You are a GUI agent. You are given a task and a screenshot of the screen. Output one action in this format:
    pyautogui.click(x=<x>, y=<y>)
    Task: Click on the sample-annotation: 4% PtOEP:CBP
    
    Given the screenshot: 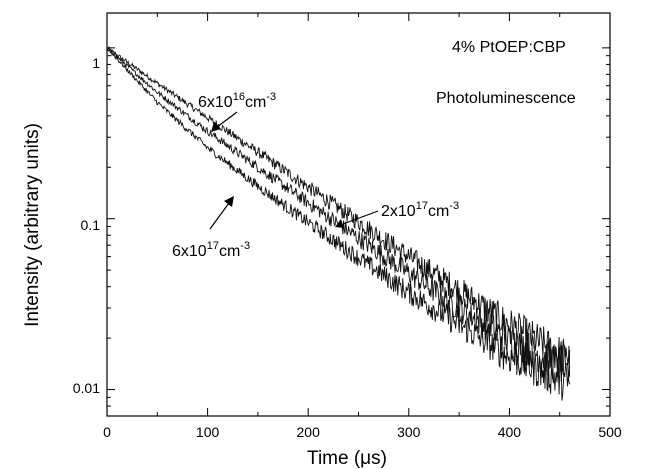 What is the action you would take?
    pyautogui.click(x=509, y=47)
    